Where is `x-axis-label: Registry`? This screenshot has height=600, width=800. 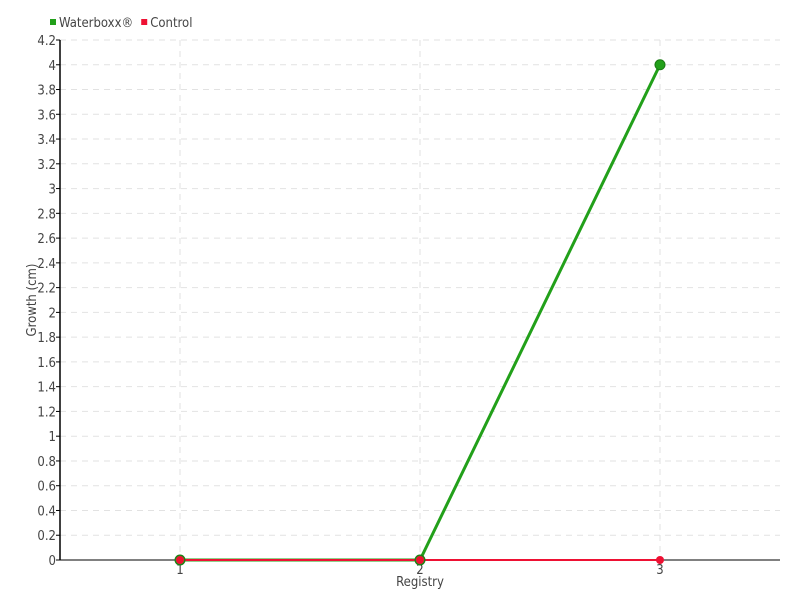
x-axis-label: Registry is located at coordinates (420, 582).